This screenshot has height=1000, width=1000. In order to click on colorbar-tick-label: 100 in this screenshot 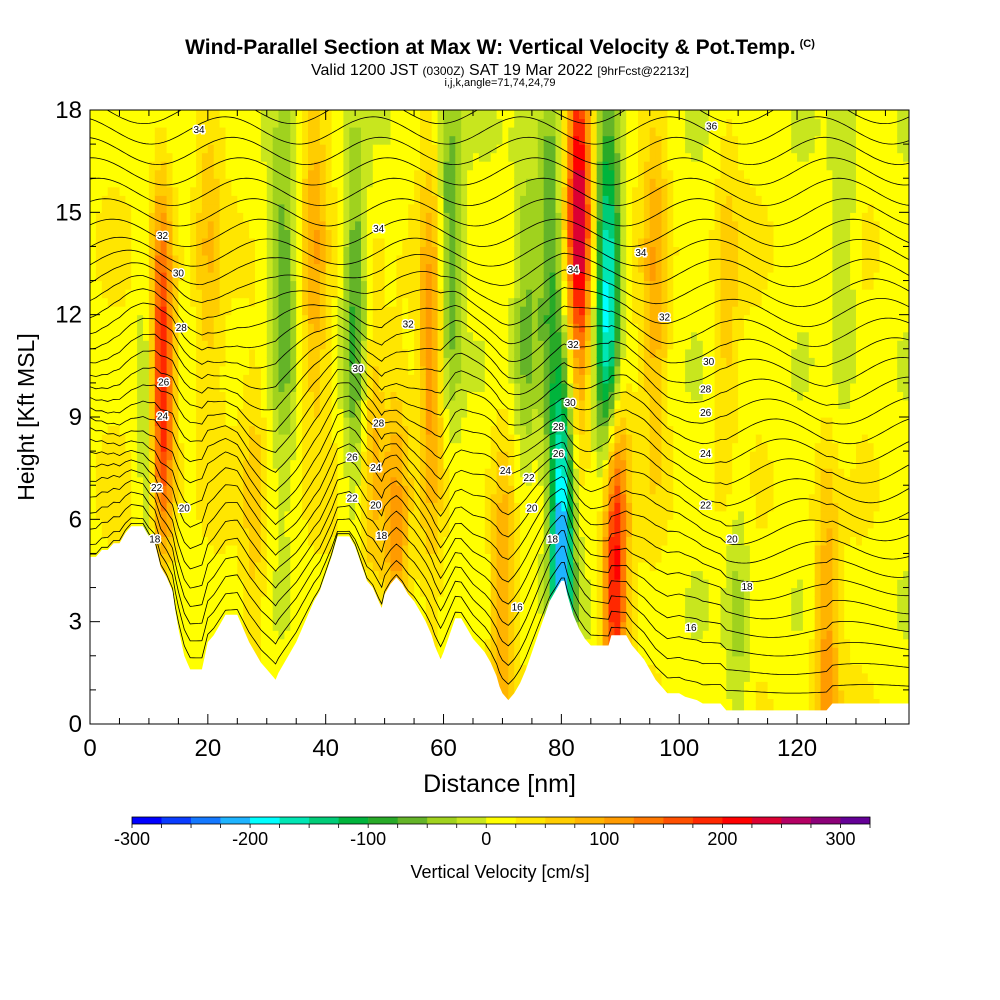, I will do `click(604, 839)`.